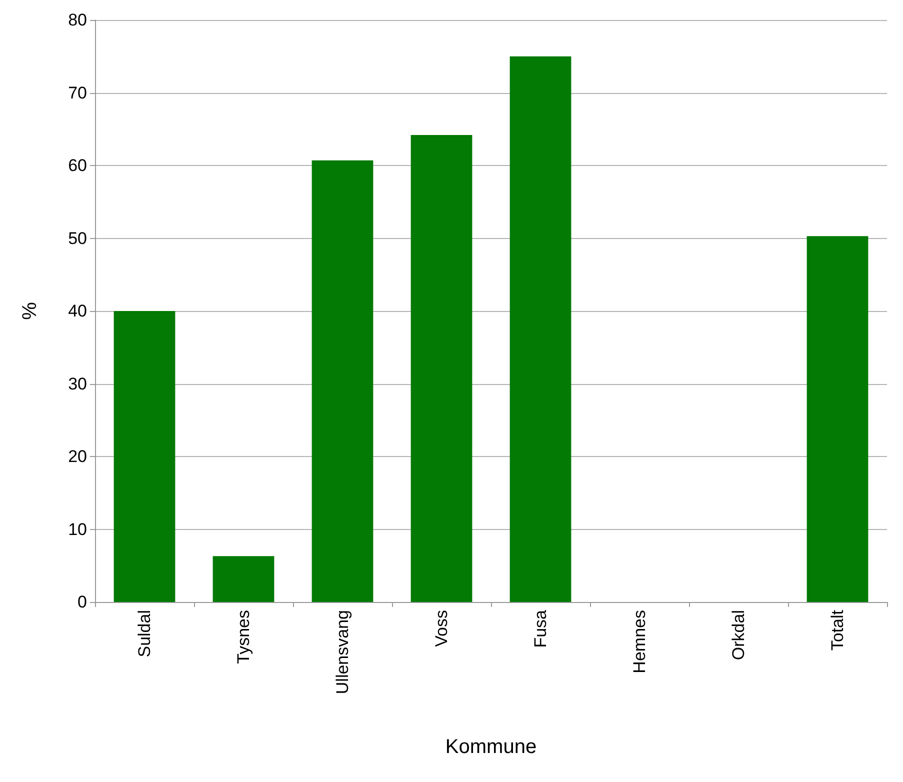  What do you see at coordinates (144, 634) in the screenshot?
I see `x-tick-label: Suldal` at bounding box center [144, 634].